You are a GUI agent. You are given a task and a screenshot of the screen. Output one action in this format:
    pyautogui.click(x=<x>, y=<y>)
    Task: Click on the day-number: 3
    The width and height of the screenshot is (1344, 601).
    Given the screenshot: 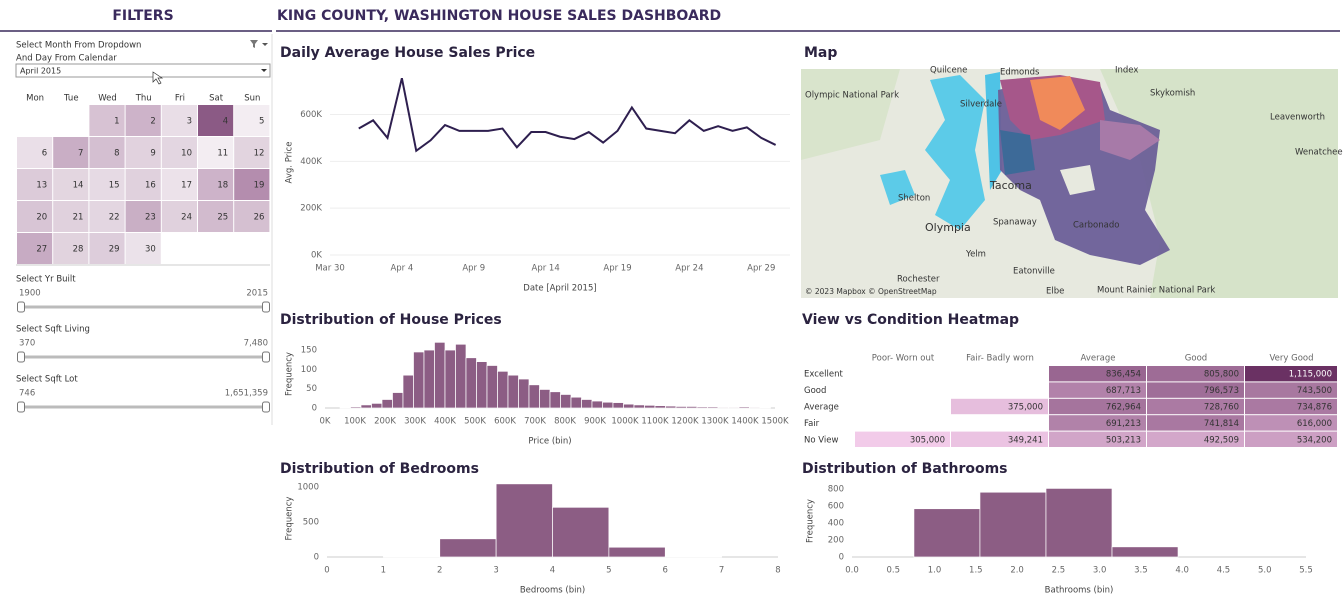 What is the action you would take?
    pyautogui.click(x=189, y=122)
    